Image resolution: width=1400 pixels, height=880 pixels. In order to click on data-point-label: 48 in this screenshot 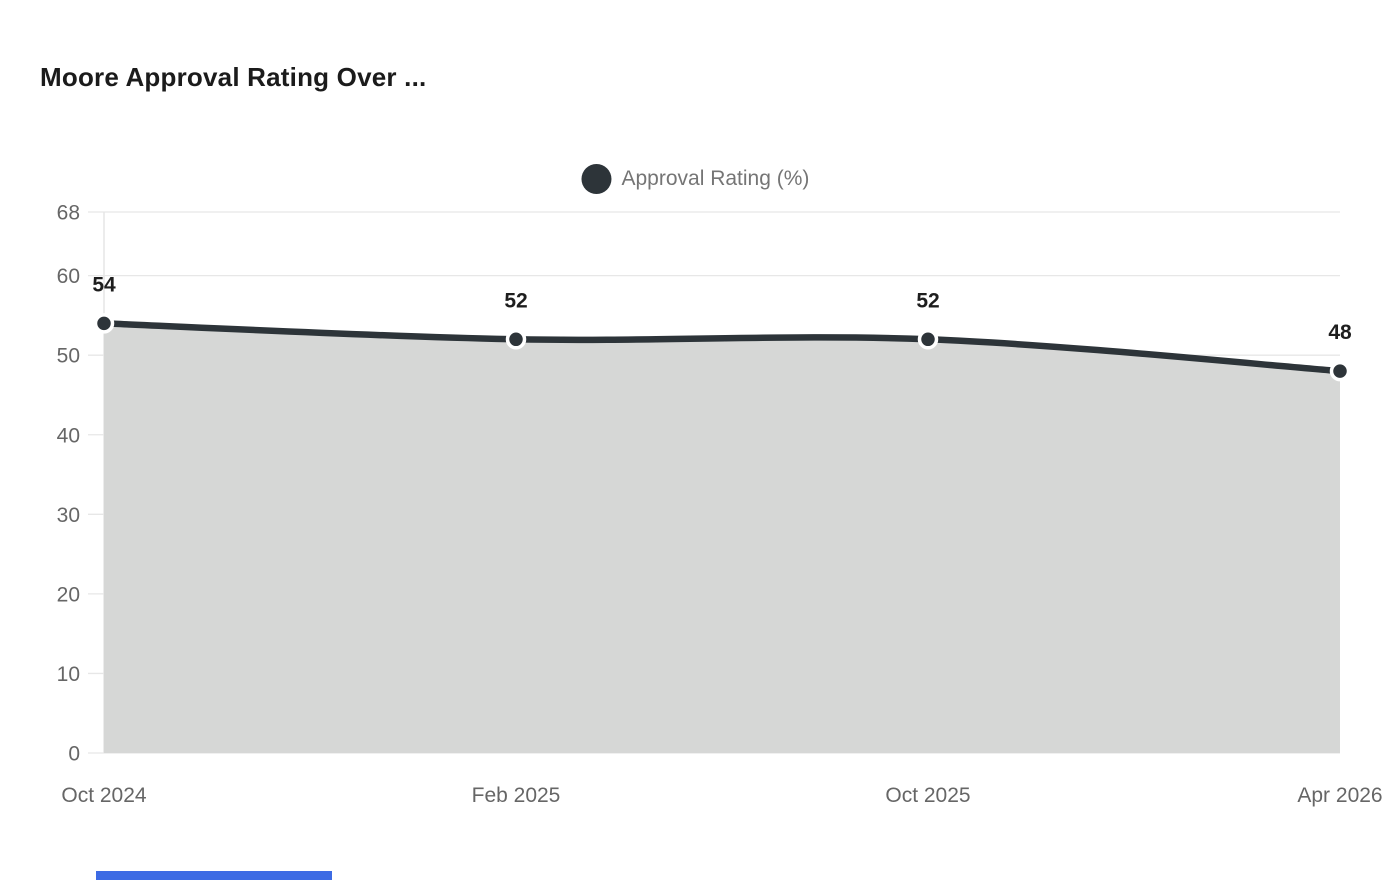, I will do `click(1340, 332)`.